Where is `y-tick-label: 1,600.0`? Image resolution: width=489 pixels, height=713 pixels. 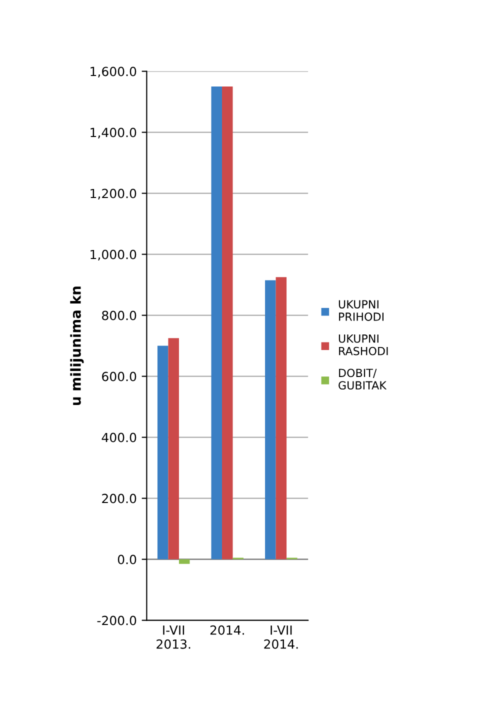 y-tick-label: 1,600.0 is located at coordinates (113, 72).